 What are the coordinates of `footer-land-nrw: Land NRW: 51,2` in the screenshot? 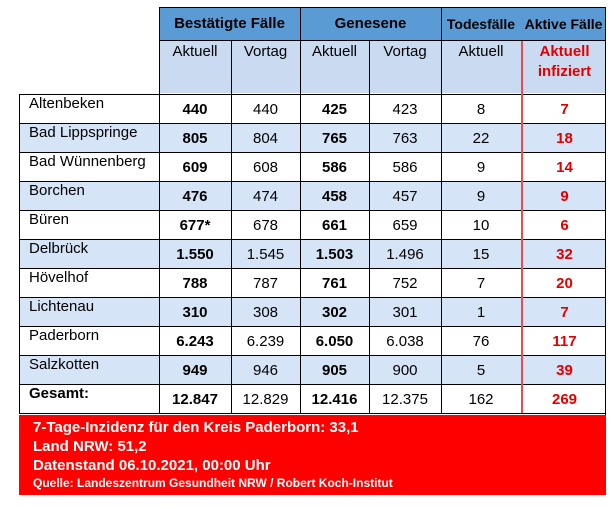 It's located at (90, 446).